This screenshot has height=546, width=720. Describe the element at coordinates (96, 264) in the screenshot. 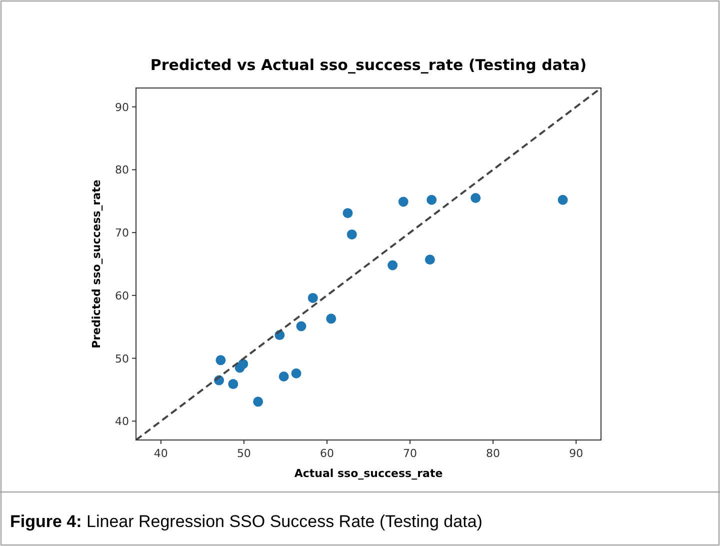

I see `y-axis-title: Predicted sso_success_rate` at that location.